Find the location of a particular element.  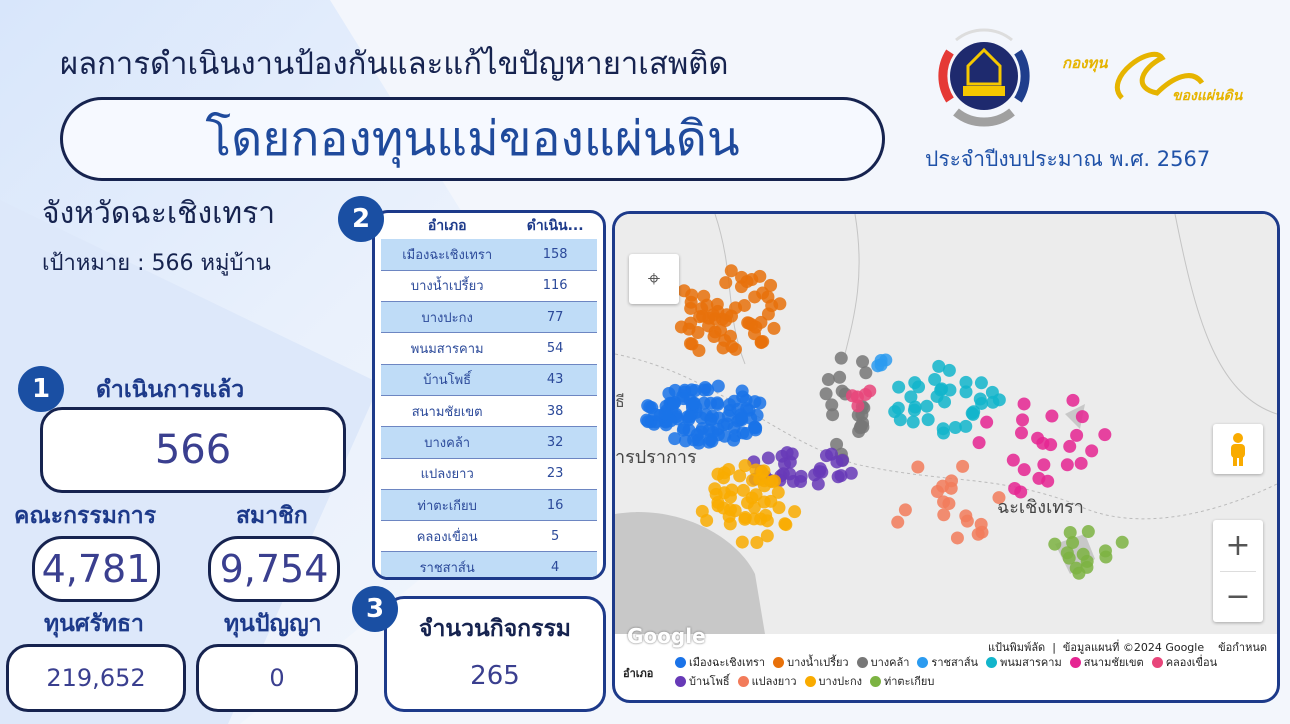

locate-button: ⌖ is located at coordinates (654, 279).